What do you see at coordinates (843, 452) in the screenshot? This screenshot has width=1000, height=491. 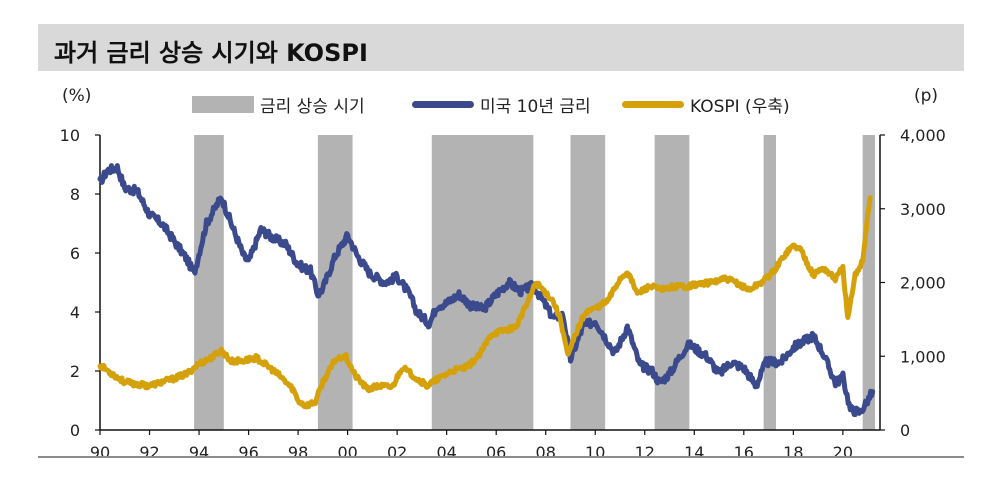 I see `x-tick-label-15: 20` at bounding box center [843, 452].